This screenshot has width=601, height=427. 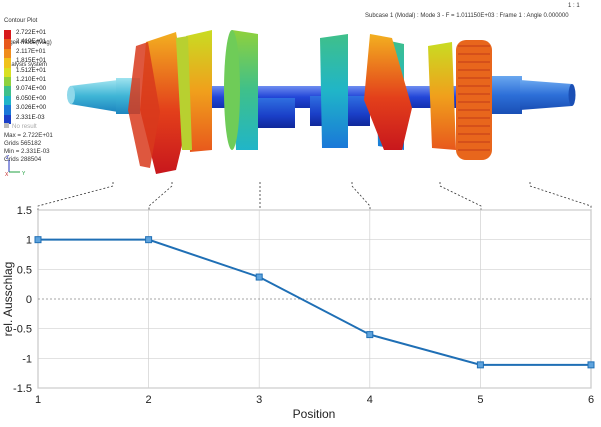 What do you see at coordinates (15, 166) in the screenshot?
I see `axis-triad: Z X Y` at bounding box center [15, 166].